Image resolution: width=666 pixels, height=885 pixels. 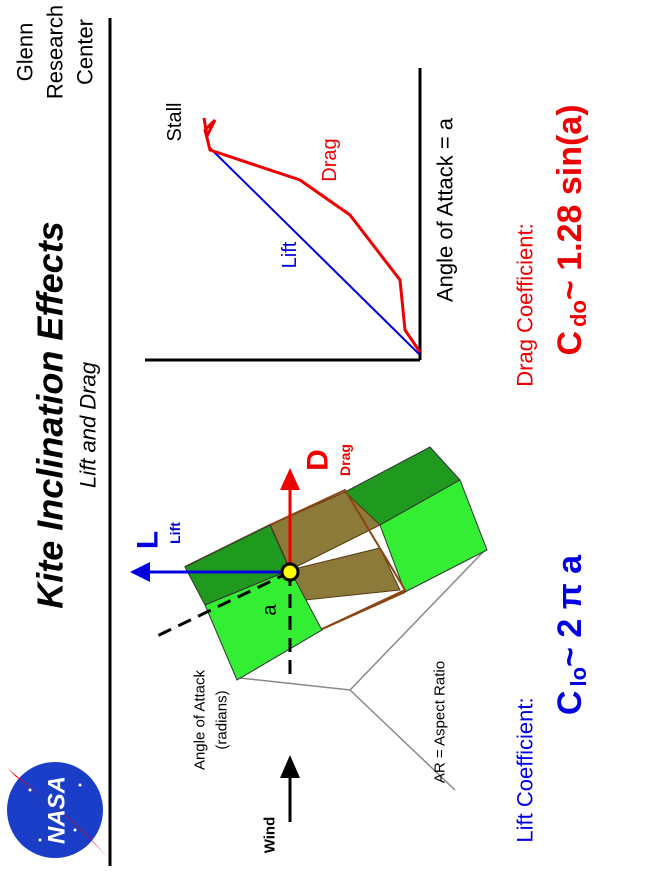 I want to click on expression: ~ 2 π a, so click(x=570, y=610).